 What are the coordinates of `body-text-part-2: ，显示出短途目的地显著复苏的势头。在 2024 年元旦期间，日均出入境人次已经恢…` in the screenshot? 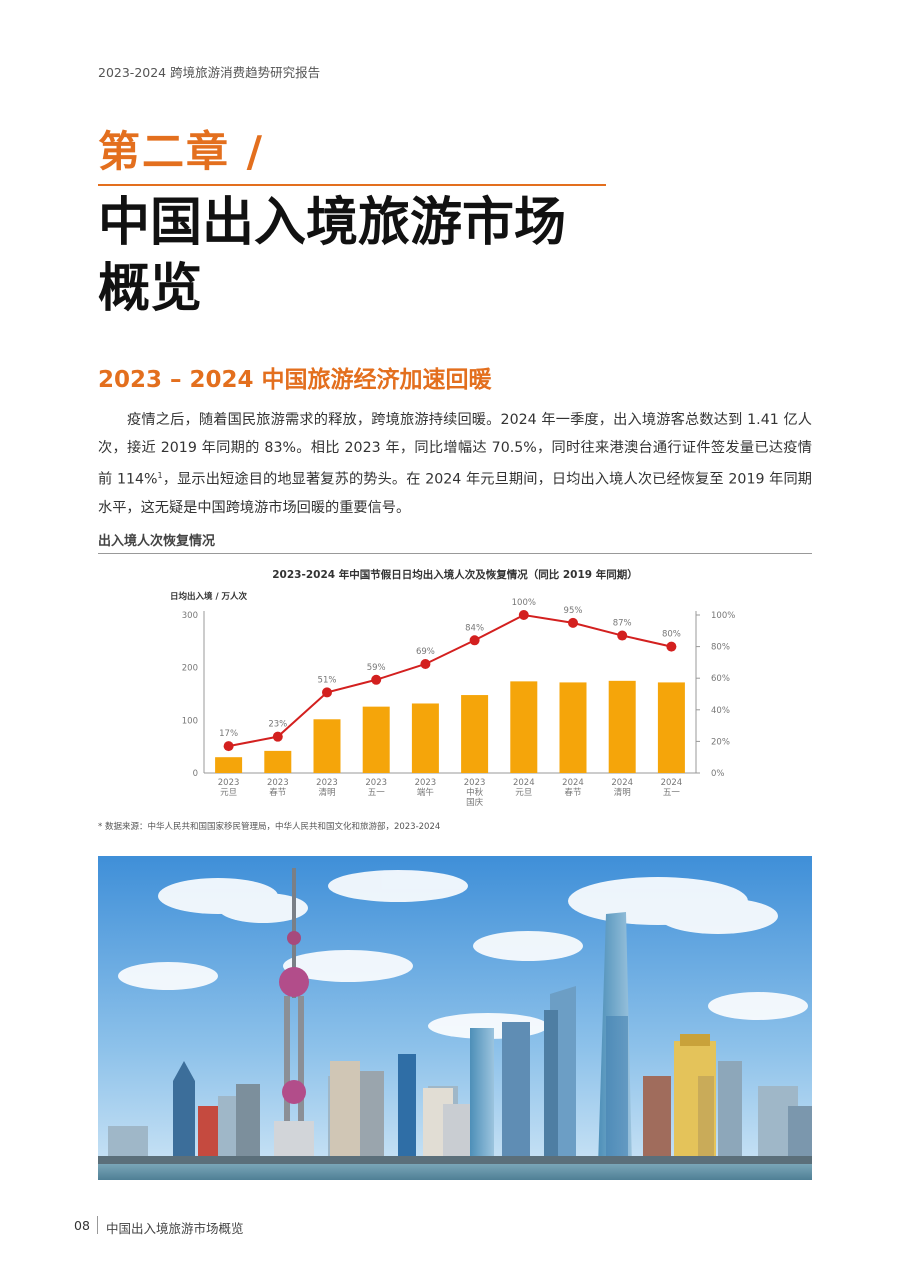 It's located at (455, 493).